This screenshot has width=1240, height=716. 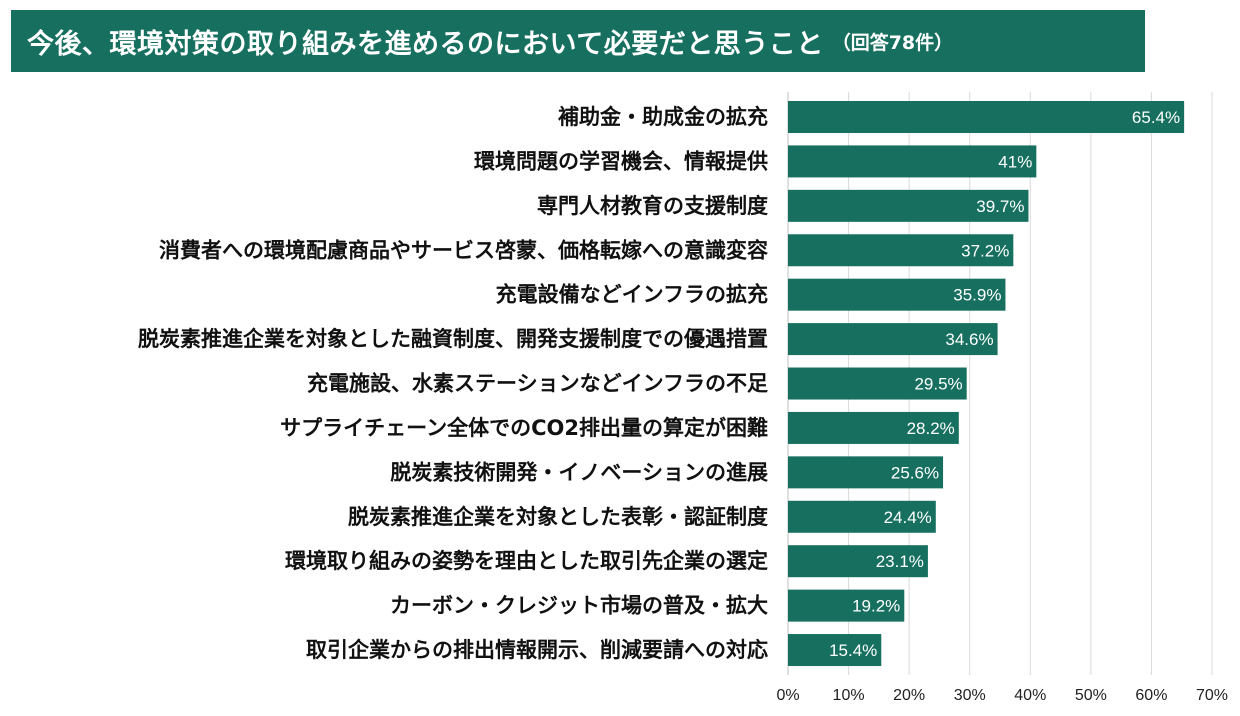 What do you see at coordinates (537, 384) in the screenshot?
I see `category-label: 充電施設、水素ステーションなどインフラの不足` at bounding box center [537, 384].